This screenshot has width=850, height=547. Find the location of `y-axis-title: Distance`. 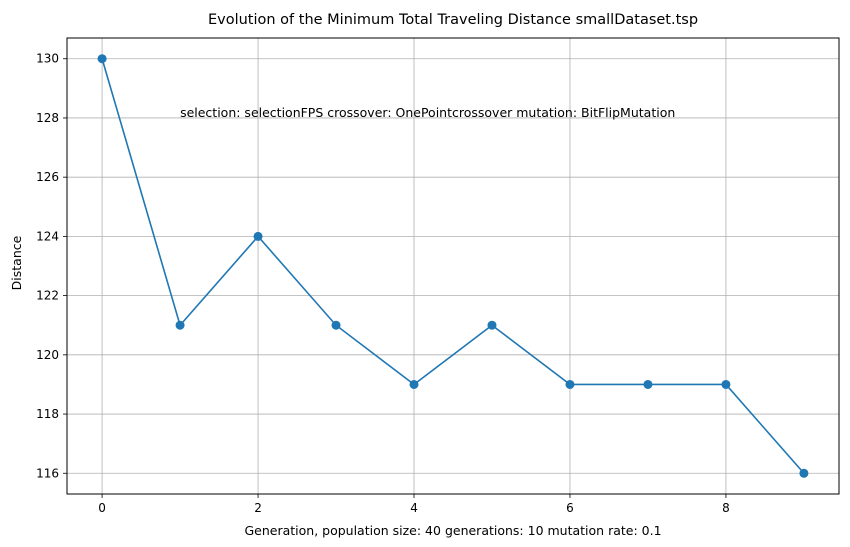

y-axis-title: Distance is located at coordinates (16, 262).